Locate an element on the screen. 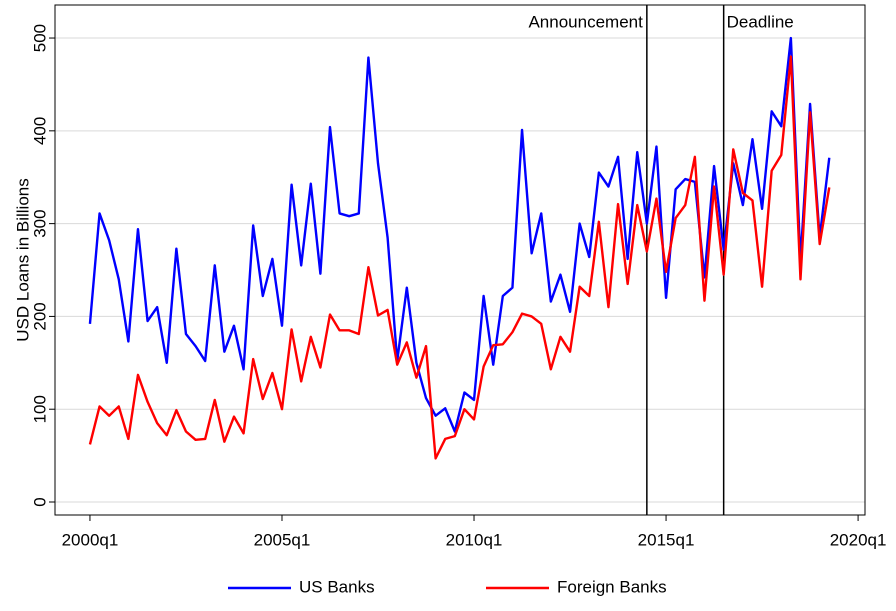  y-tick-label: 200 is located at coordinates (39, 316).